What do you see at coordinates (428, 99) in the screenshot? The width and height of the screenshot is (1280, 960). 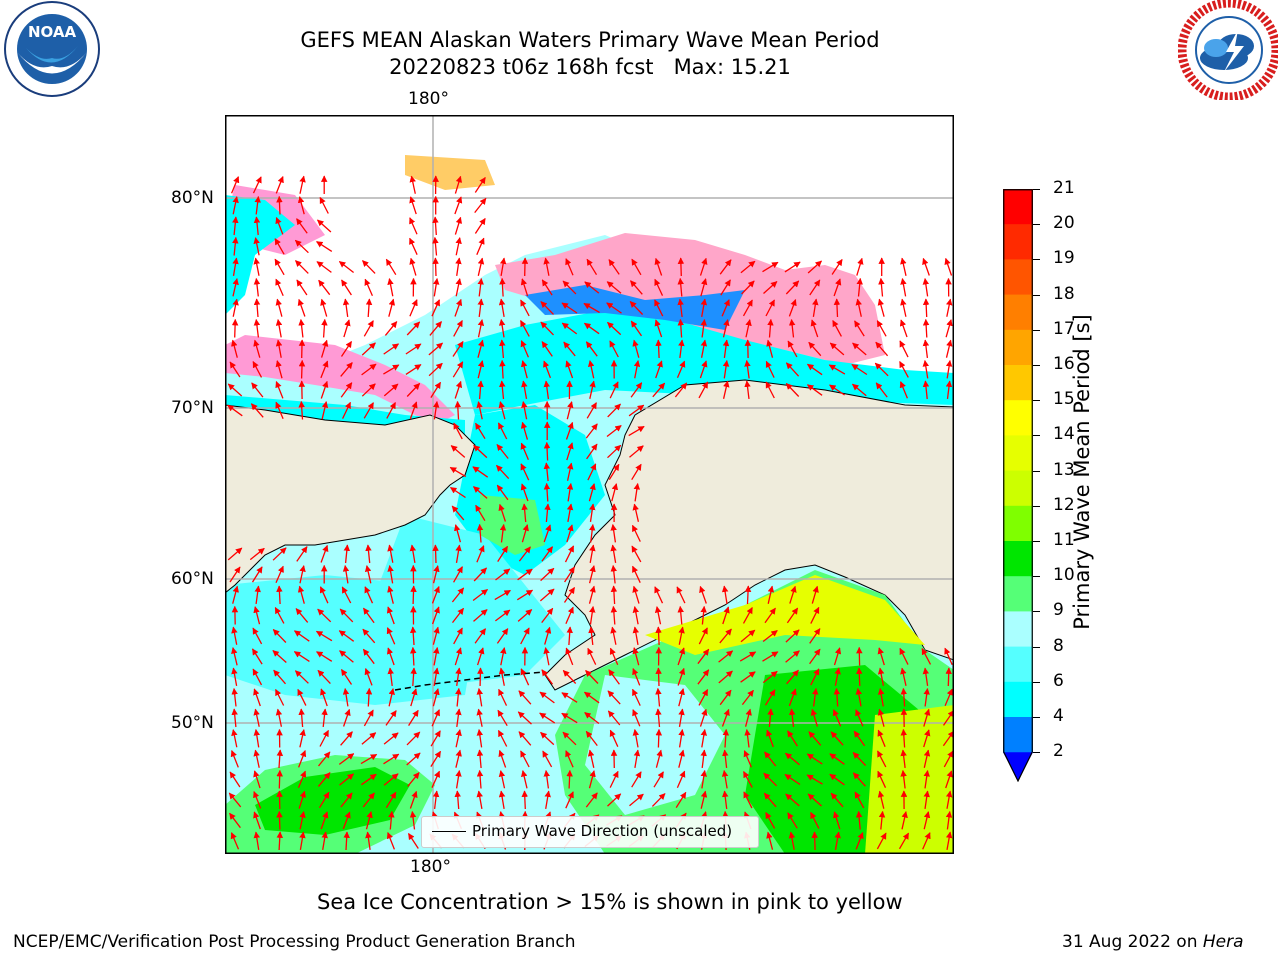 I see `lon-label-top: 180°` at bounding box center [428, 99].